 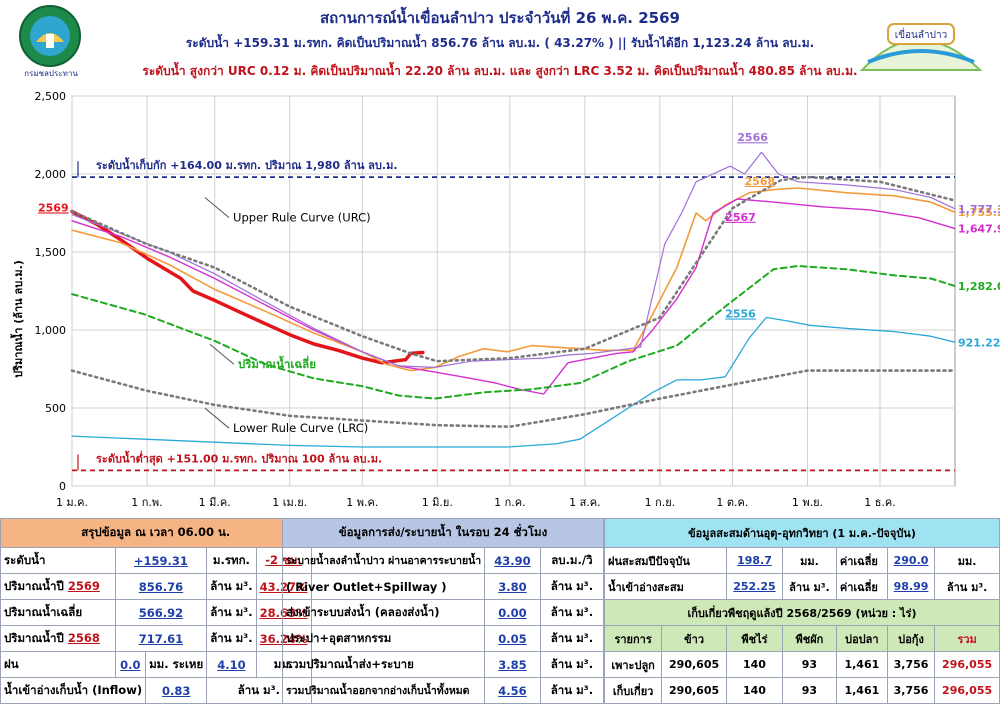 I want to click on accum-avg-value: 98.99, so click(x=910, y=587).